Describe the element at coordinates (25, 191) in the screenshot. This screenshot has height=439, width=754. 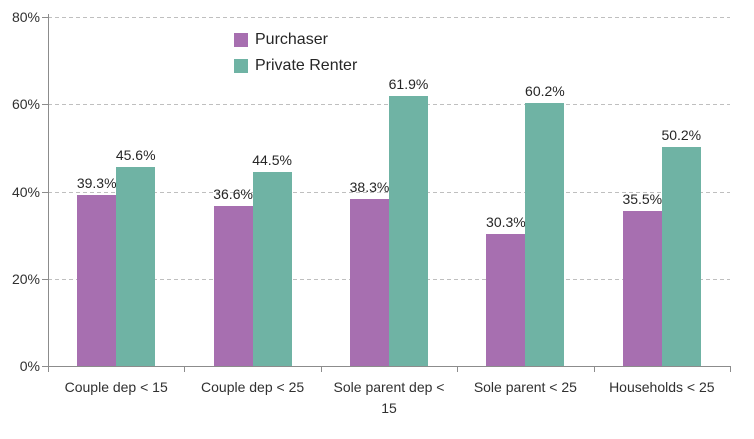
I see `y-axis-label: 40%` at that location.